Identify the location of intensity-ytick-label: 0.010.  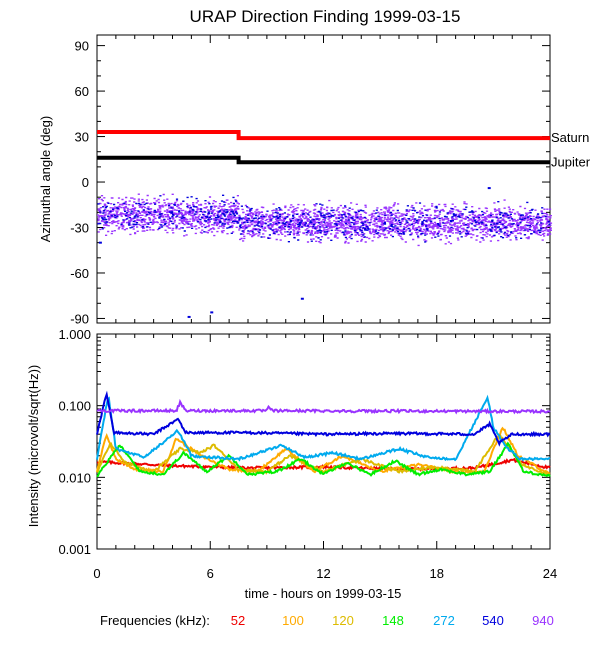
(74, 477).